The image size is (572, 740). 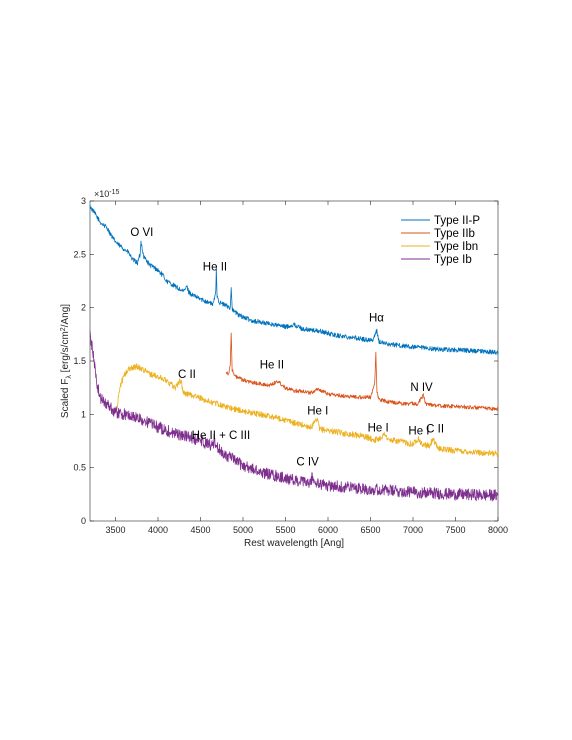 What do you see at coordinates (83, 201) in the screenshot?
I see `y-tick-label: 3` at bounding box center [83, 201].